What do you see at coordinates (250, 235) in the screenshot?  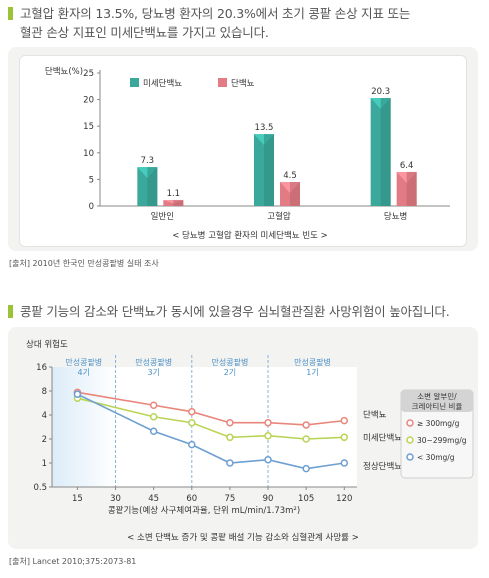 I see `chart-caption: < 당뇨병 고혈압 환자의 미세단백뇨 빈도 >` at bounding box center [250, 235].